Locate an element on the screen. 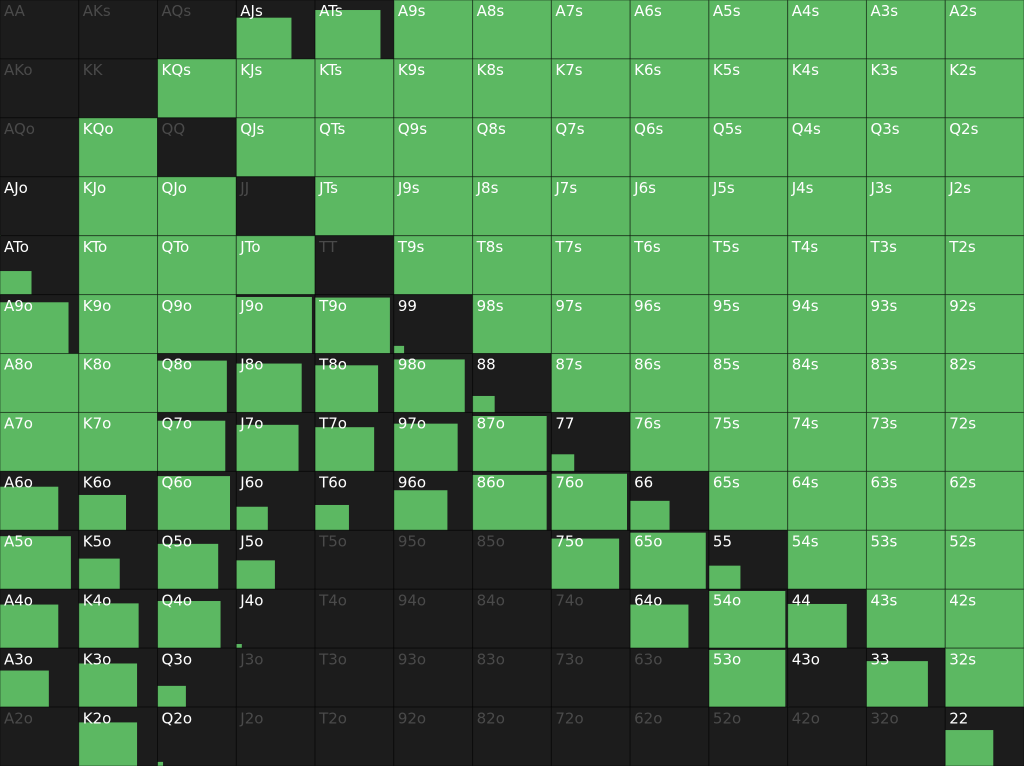  hand-label: JTs is located at coordinates (328, 188).